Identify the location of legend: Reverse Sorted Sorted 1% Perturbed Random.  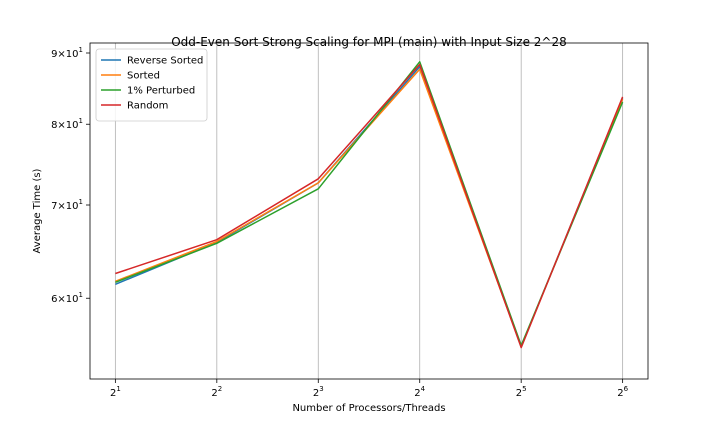
(151, 85).